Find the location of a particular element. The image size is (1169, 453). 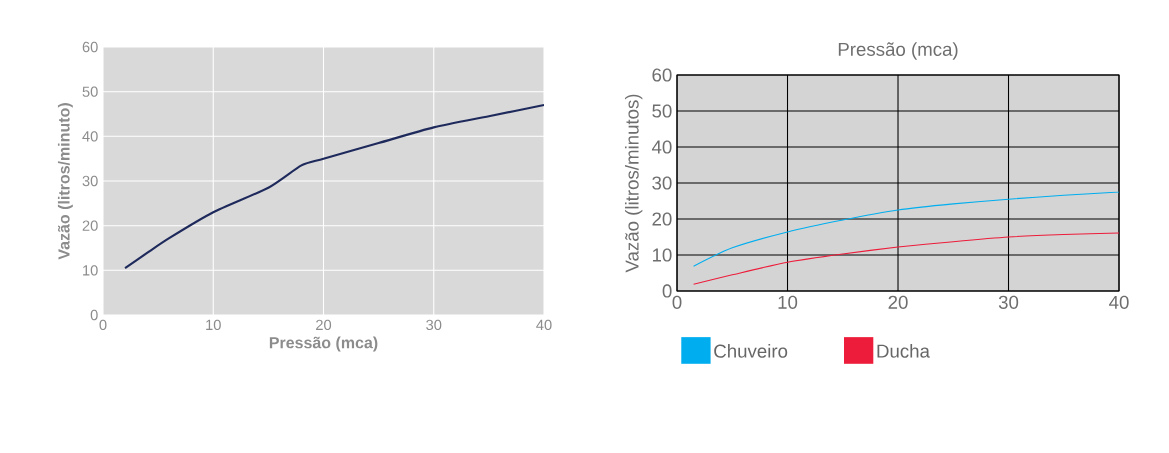

y-axis-title: Vazão (litros/minuto) is located at coordinates (65, 181).